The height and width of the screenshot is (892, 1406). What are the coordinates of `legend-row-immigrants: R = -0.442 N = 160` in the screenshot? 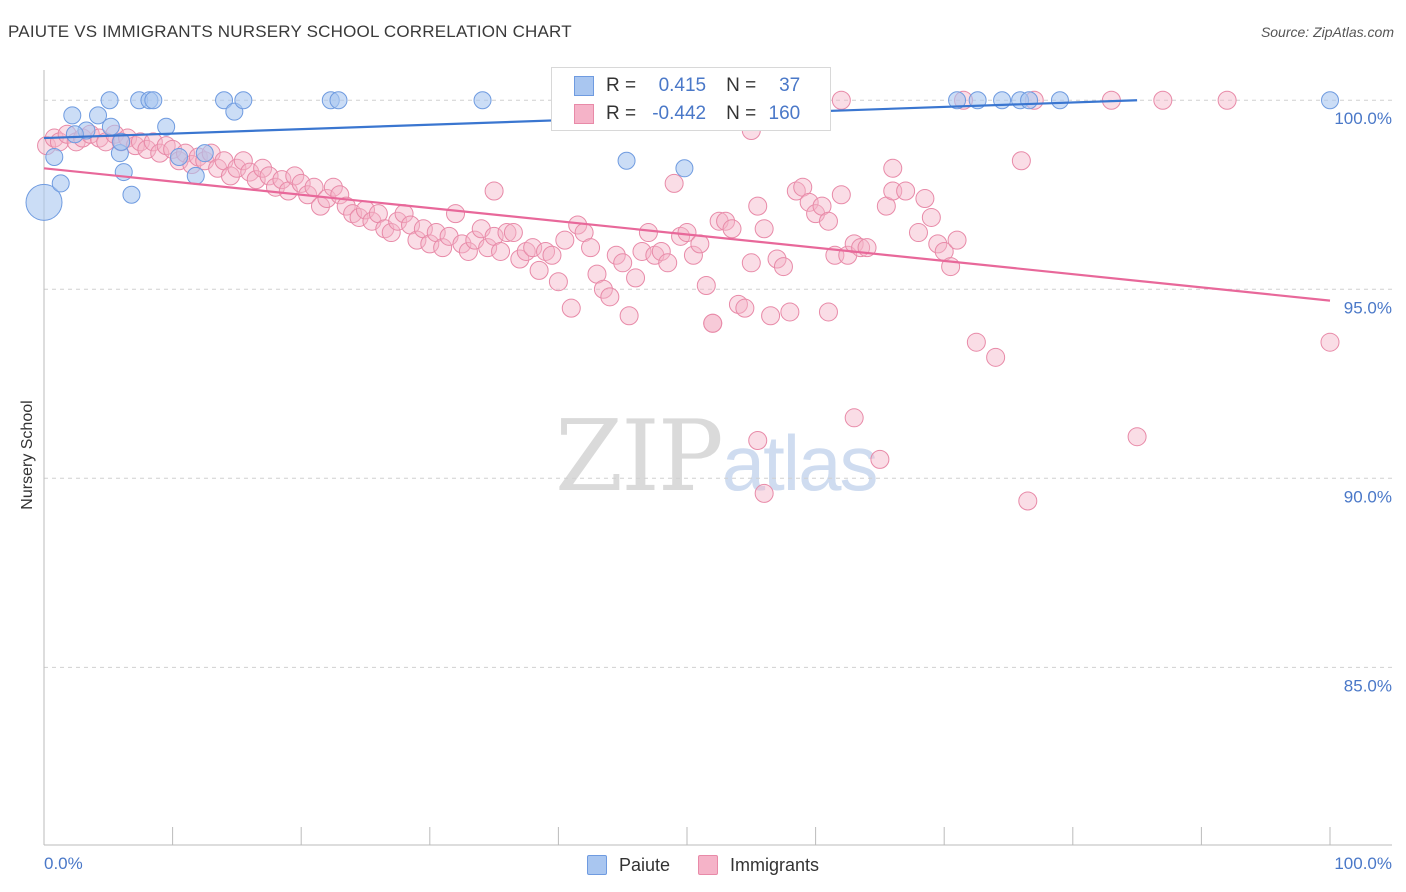 It's located at (687, 114).